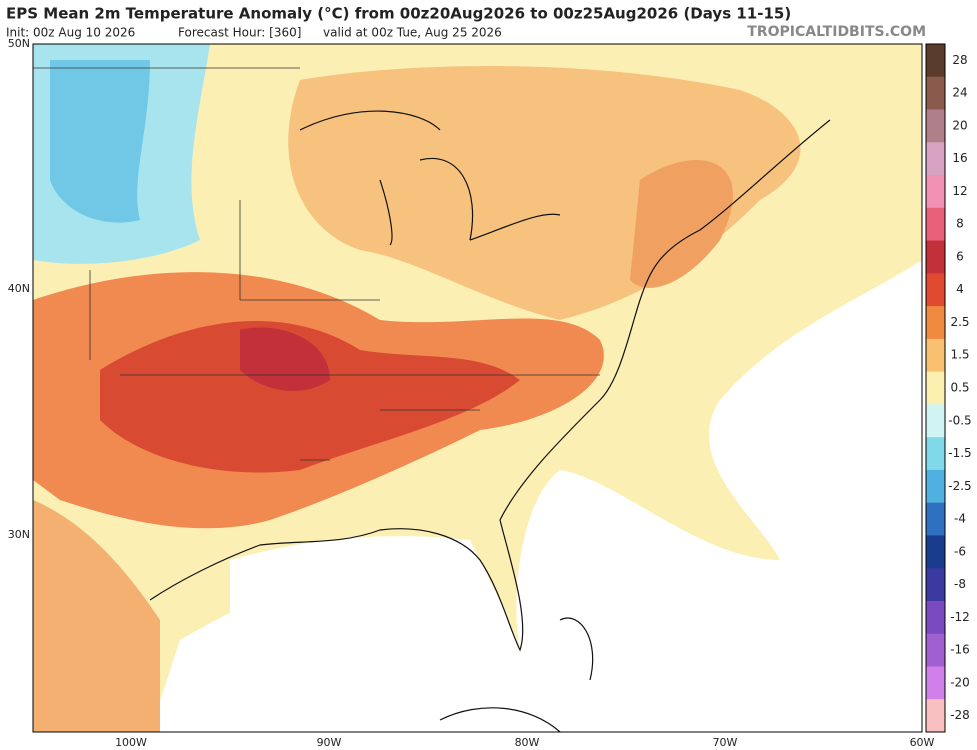  I want to click on lon-label: 90W, so click(329, 742).